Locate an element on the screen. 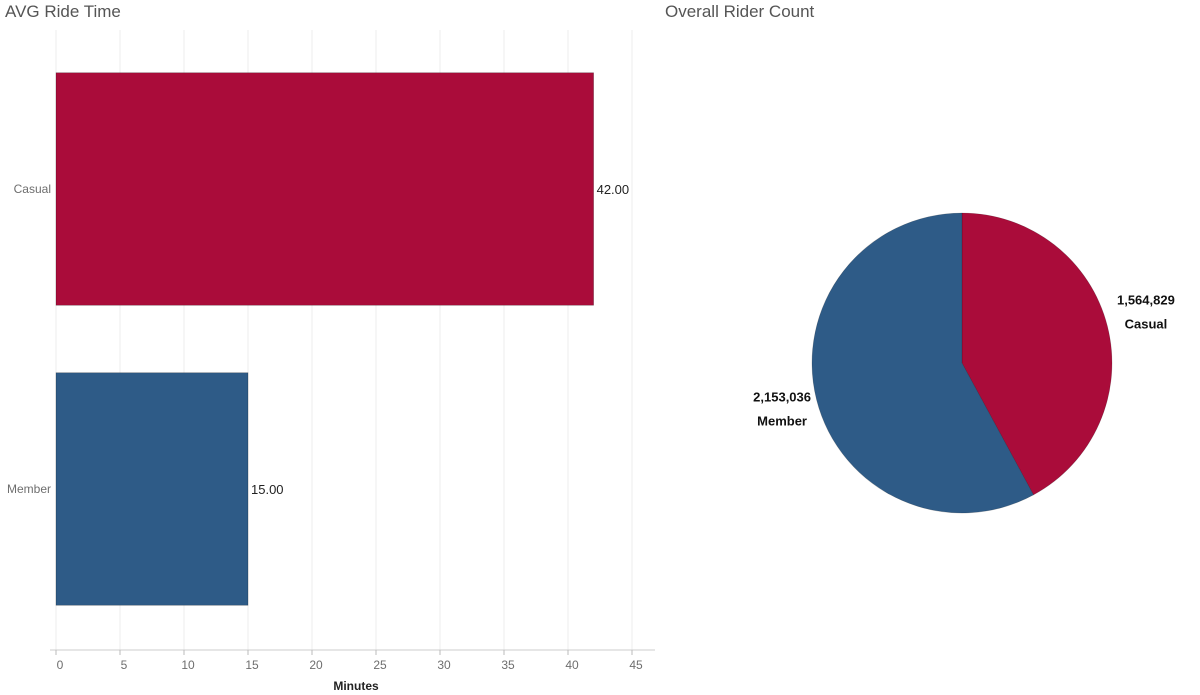  bar-category-labels: Casual Member is located at coordinates (29, 339).